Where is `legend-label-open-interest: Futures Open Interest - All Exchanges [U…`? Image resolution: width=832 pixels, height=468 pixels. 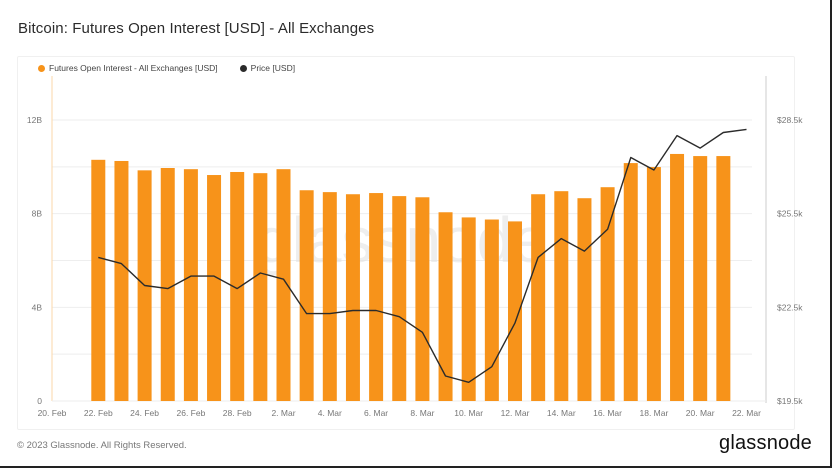
legend-label-open-interest: Futures Open Interest - All Exchanges [U… is located at coordinates (133, 68).